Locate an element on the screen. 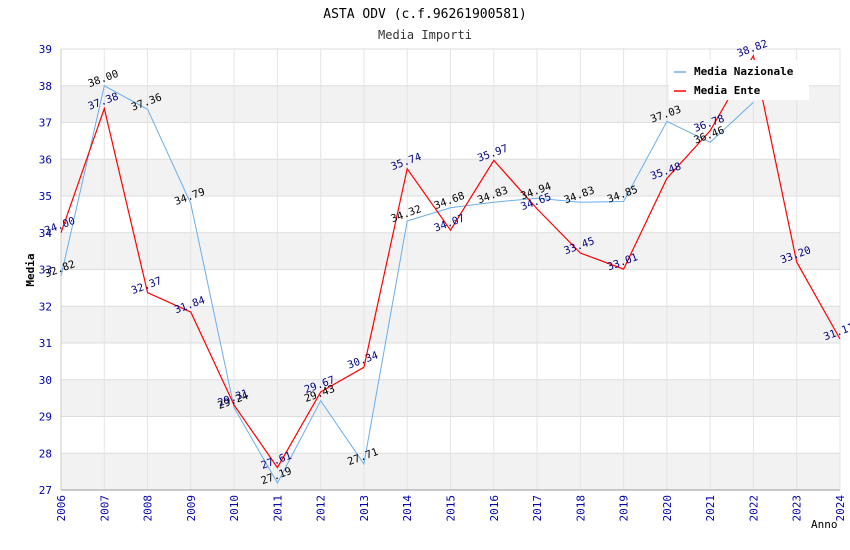  chart-subtitle: Media Importi is located at coordinates (425, 35).